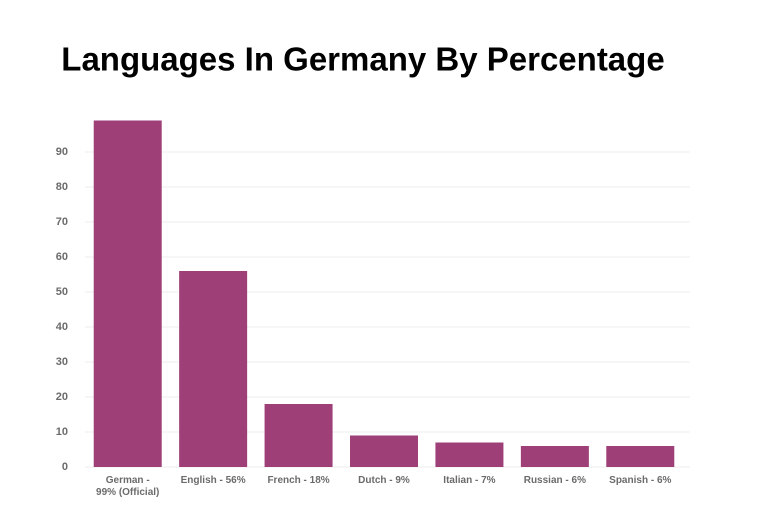  What do you see at coordinates (62, 257) in the screenshot?
I see `y-tick-label: 60` at bounding box center [62, 257].